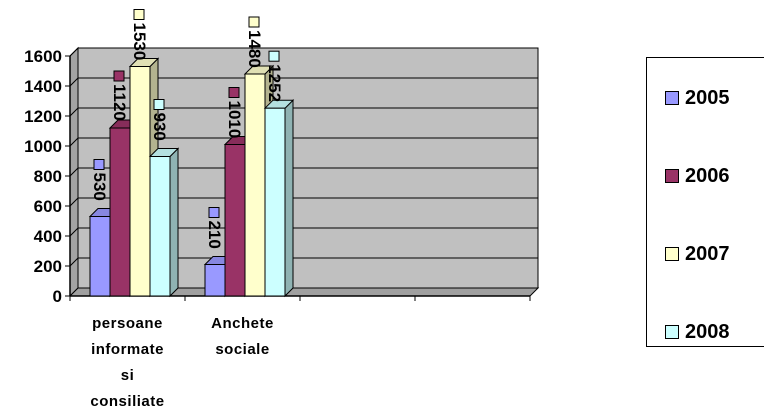  I want to click on legend-item: 2007, so click(697, 254).